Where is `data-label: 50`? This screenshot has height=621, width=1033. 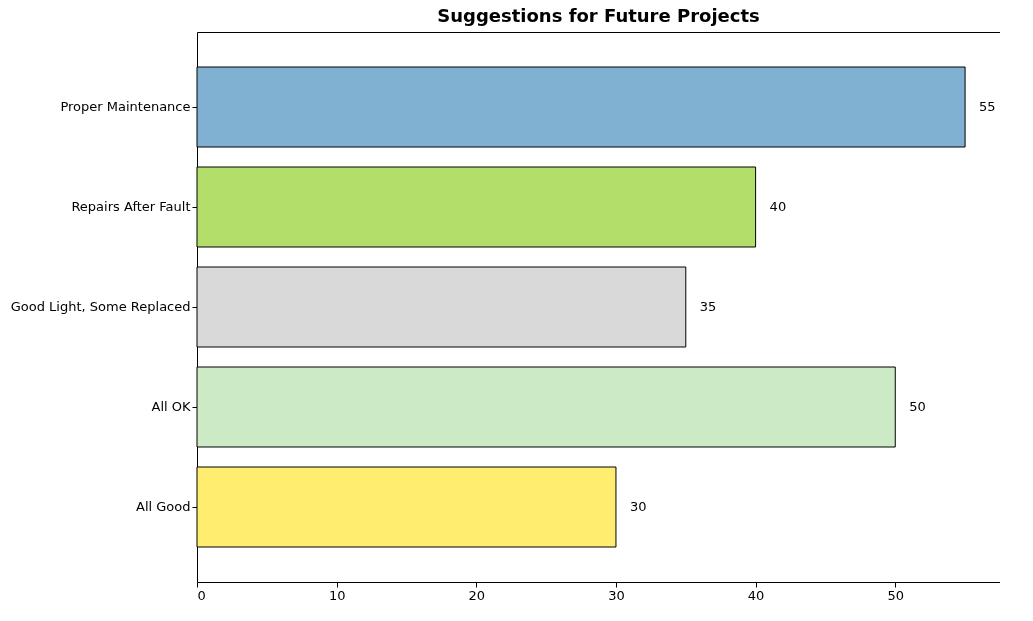 data-label: 50 is located at coordinates (917, 406).